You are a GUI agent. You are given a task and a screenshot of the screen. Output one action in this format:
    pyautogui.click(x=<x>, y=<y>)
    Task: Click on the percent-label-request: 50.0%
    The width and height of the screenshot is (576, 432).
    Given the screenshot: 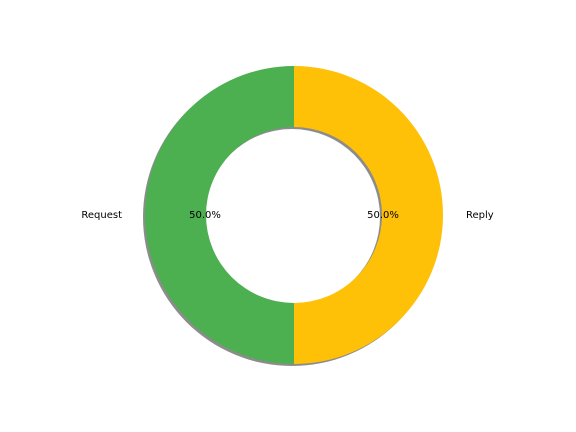 What is the action you would take?
    pyautogui.click(x=205, y=215)
    